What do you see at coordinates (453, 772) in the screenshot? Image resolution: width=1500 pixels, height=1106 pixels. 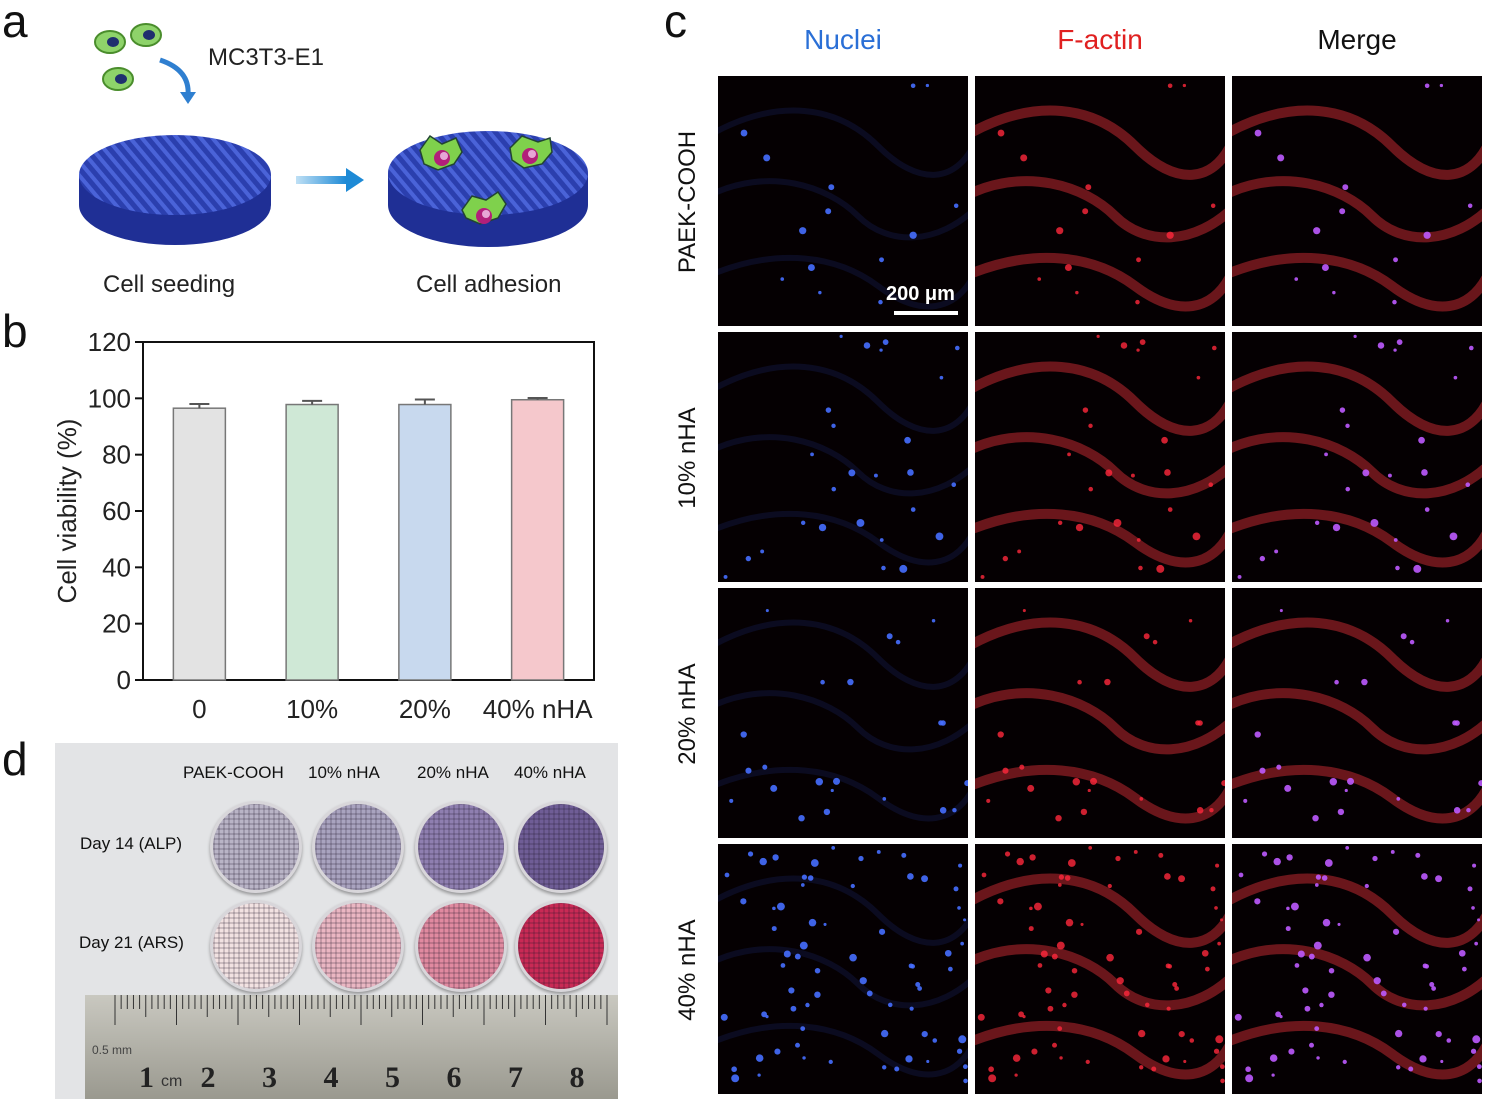 I see `d-col-20-nha: 20% nHA` at bounding box center [453, 772].